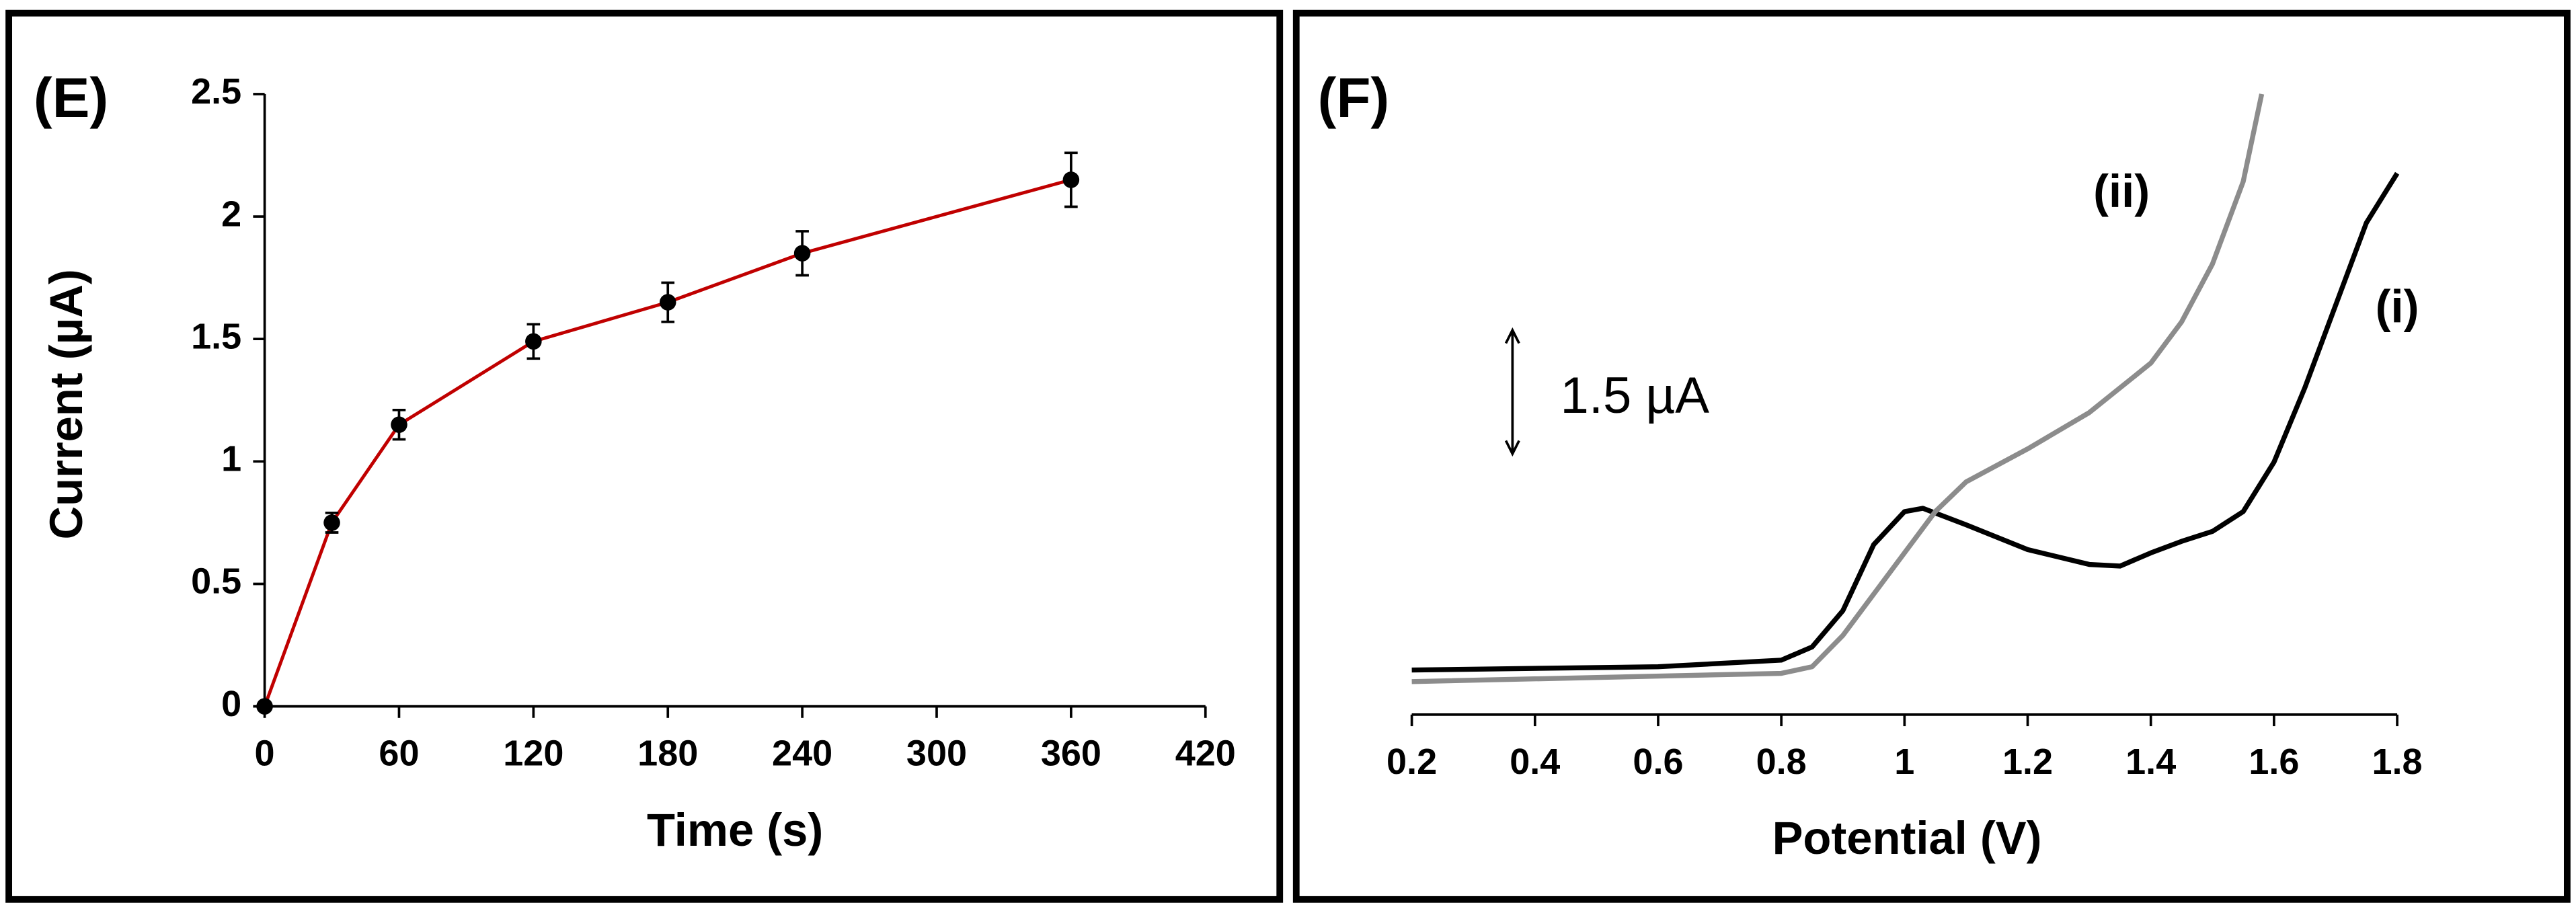 Image resolution: width=2576 pixels, height=911 pixels. Describe the element at coordinates (1904, 762) in the screenshot. I see `x-tick-label: 1` at that location.